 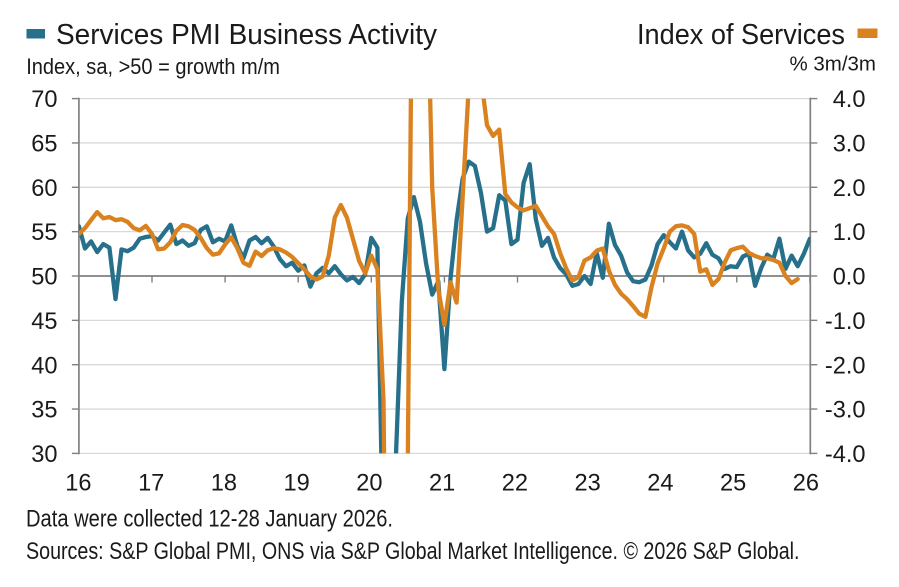 What do you see at coordinates (845, 455) in the screenshot?
I see `svg-text: -4.0` at bounding box center [845, 455].